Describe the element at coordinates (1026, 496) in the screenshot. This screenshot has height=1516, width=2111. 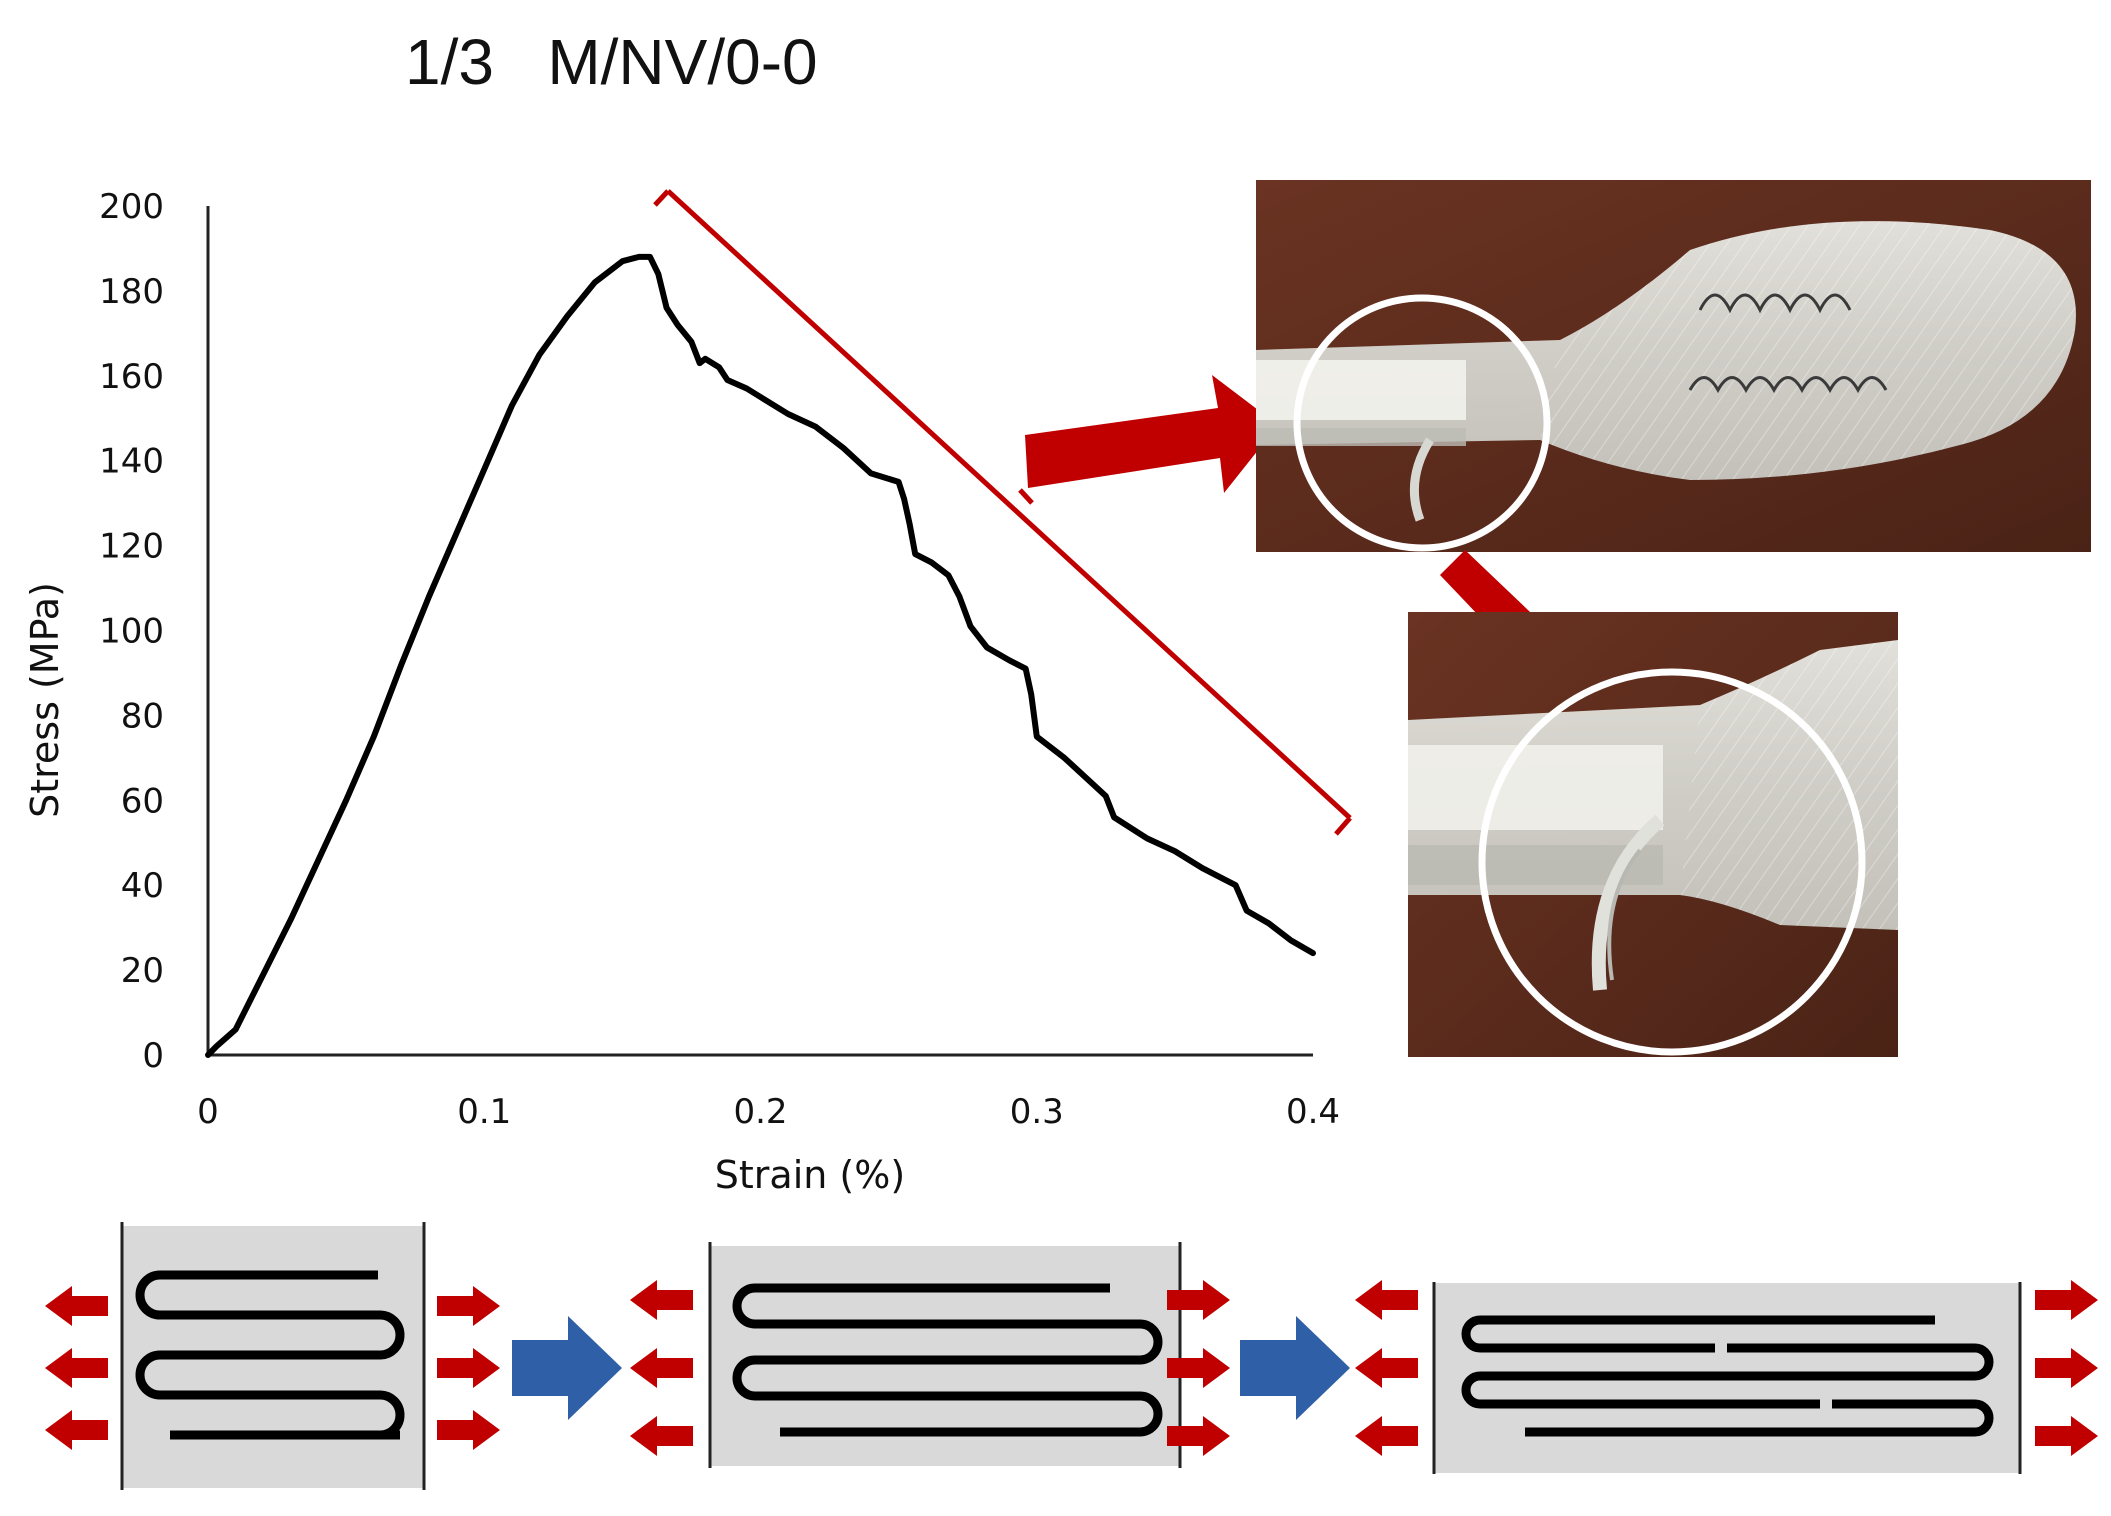
I see `bracket-tick` at that location.